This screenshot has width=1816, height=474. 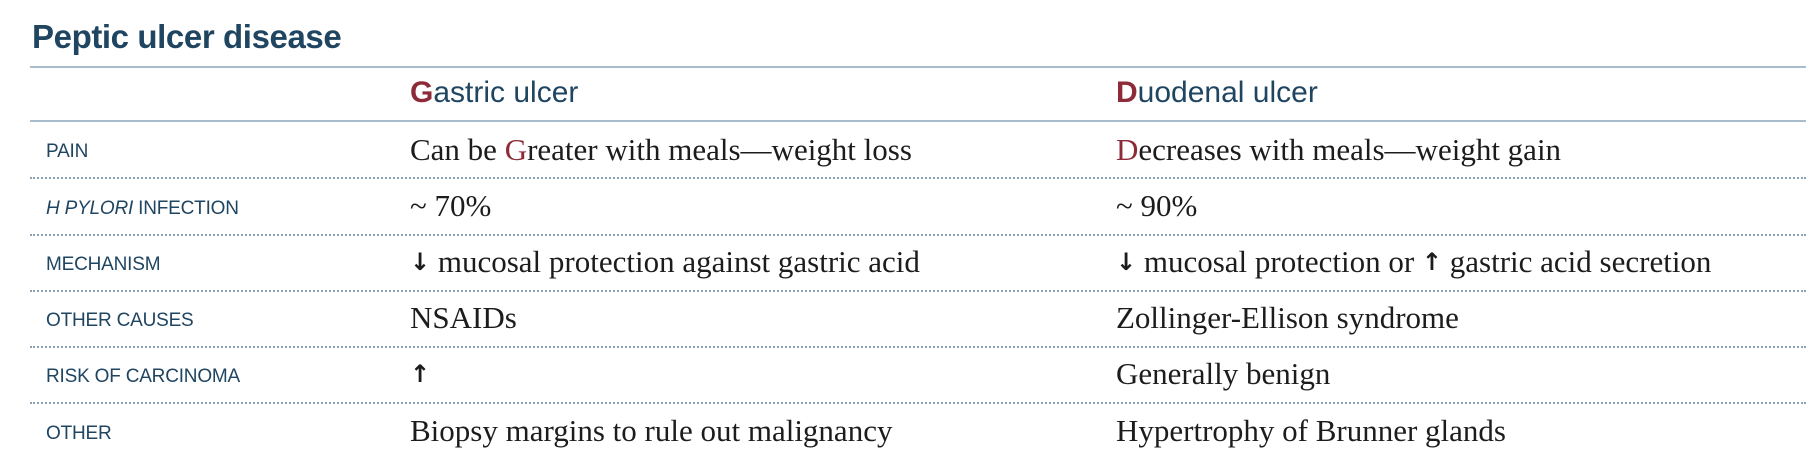 I want to click on column-header-duodenal: Duodenal ulcer, so click(x=1217, y=93).